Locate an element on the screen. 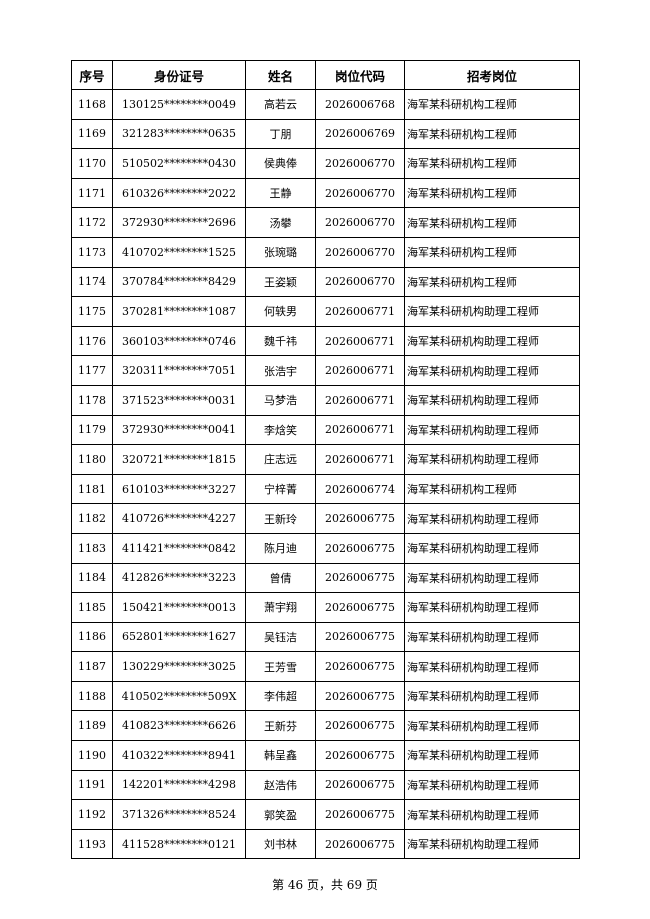 The image size is (650, 919). cell-id-number: 410322********8941 is located at coordinates (179, 755).